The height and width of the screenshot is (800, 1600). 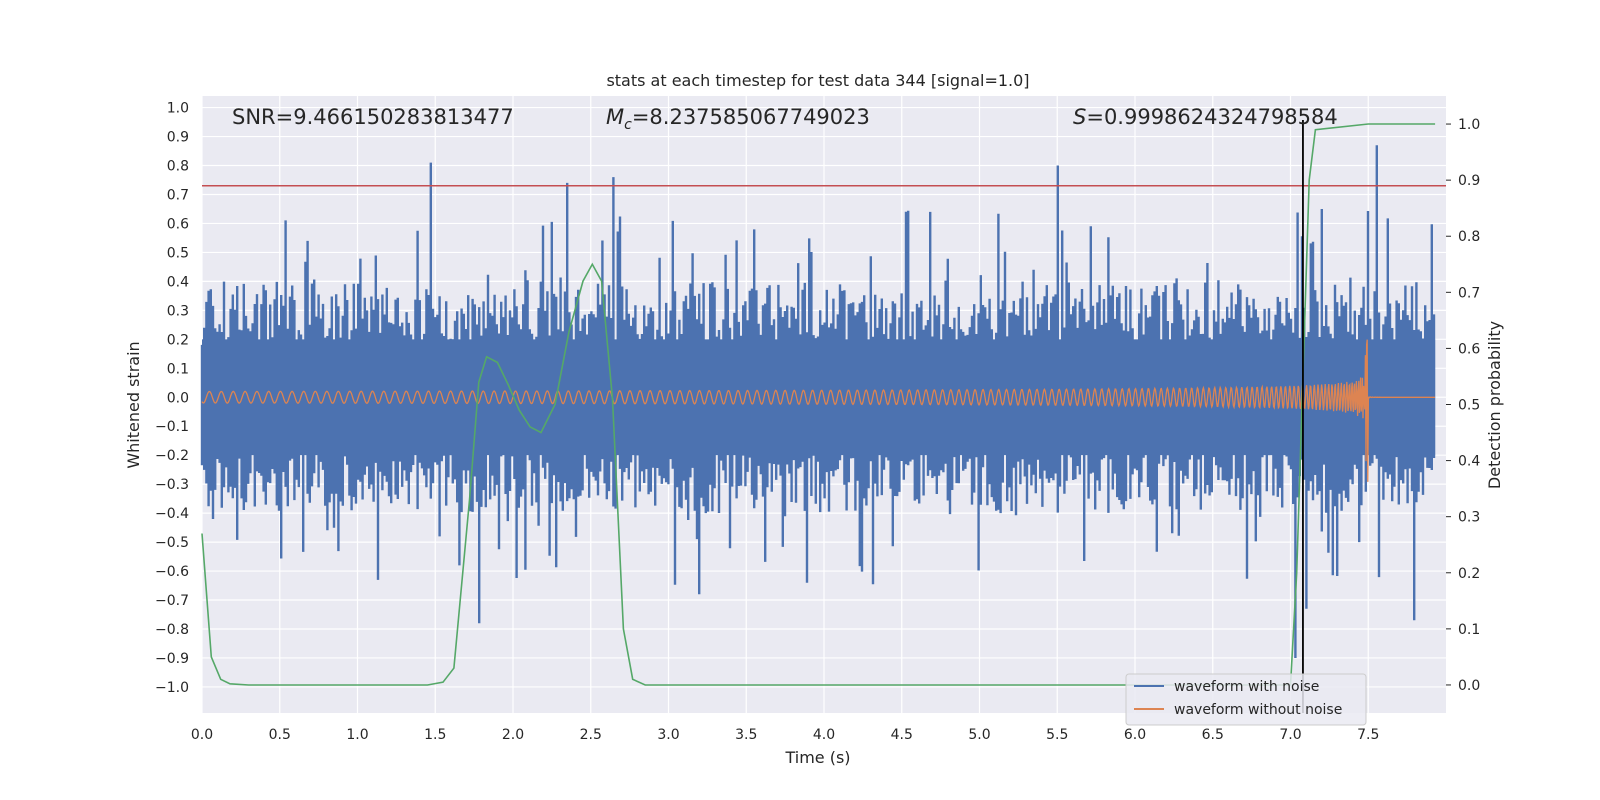 I want to click on chirp-mass-value: =8.237585067749023, so click(x=751, y=117).